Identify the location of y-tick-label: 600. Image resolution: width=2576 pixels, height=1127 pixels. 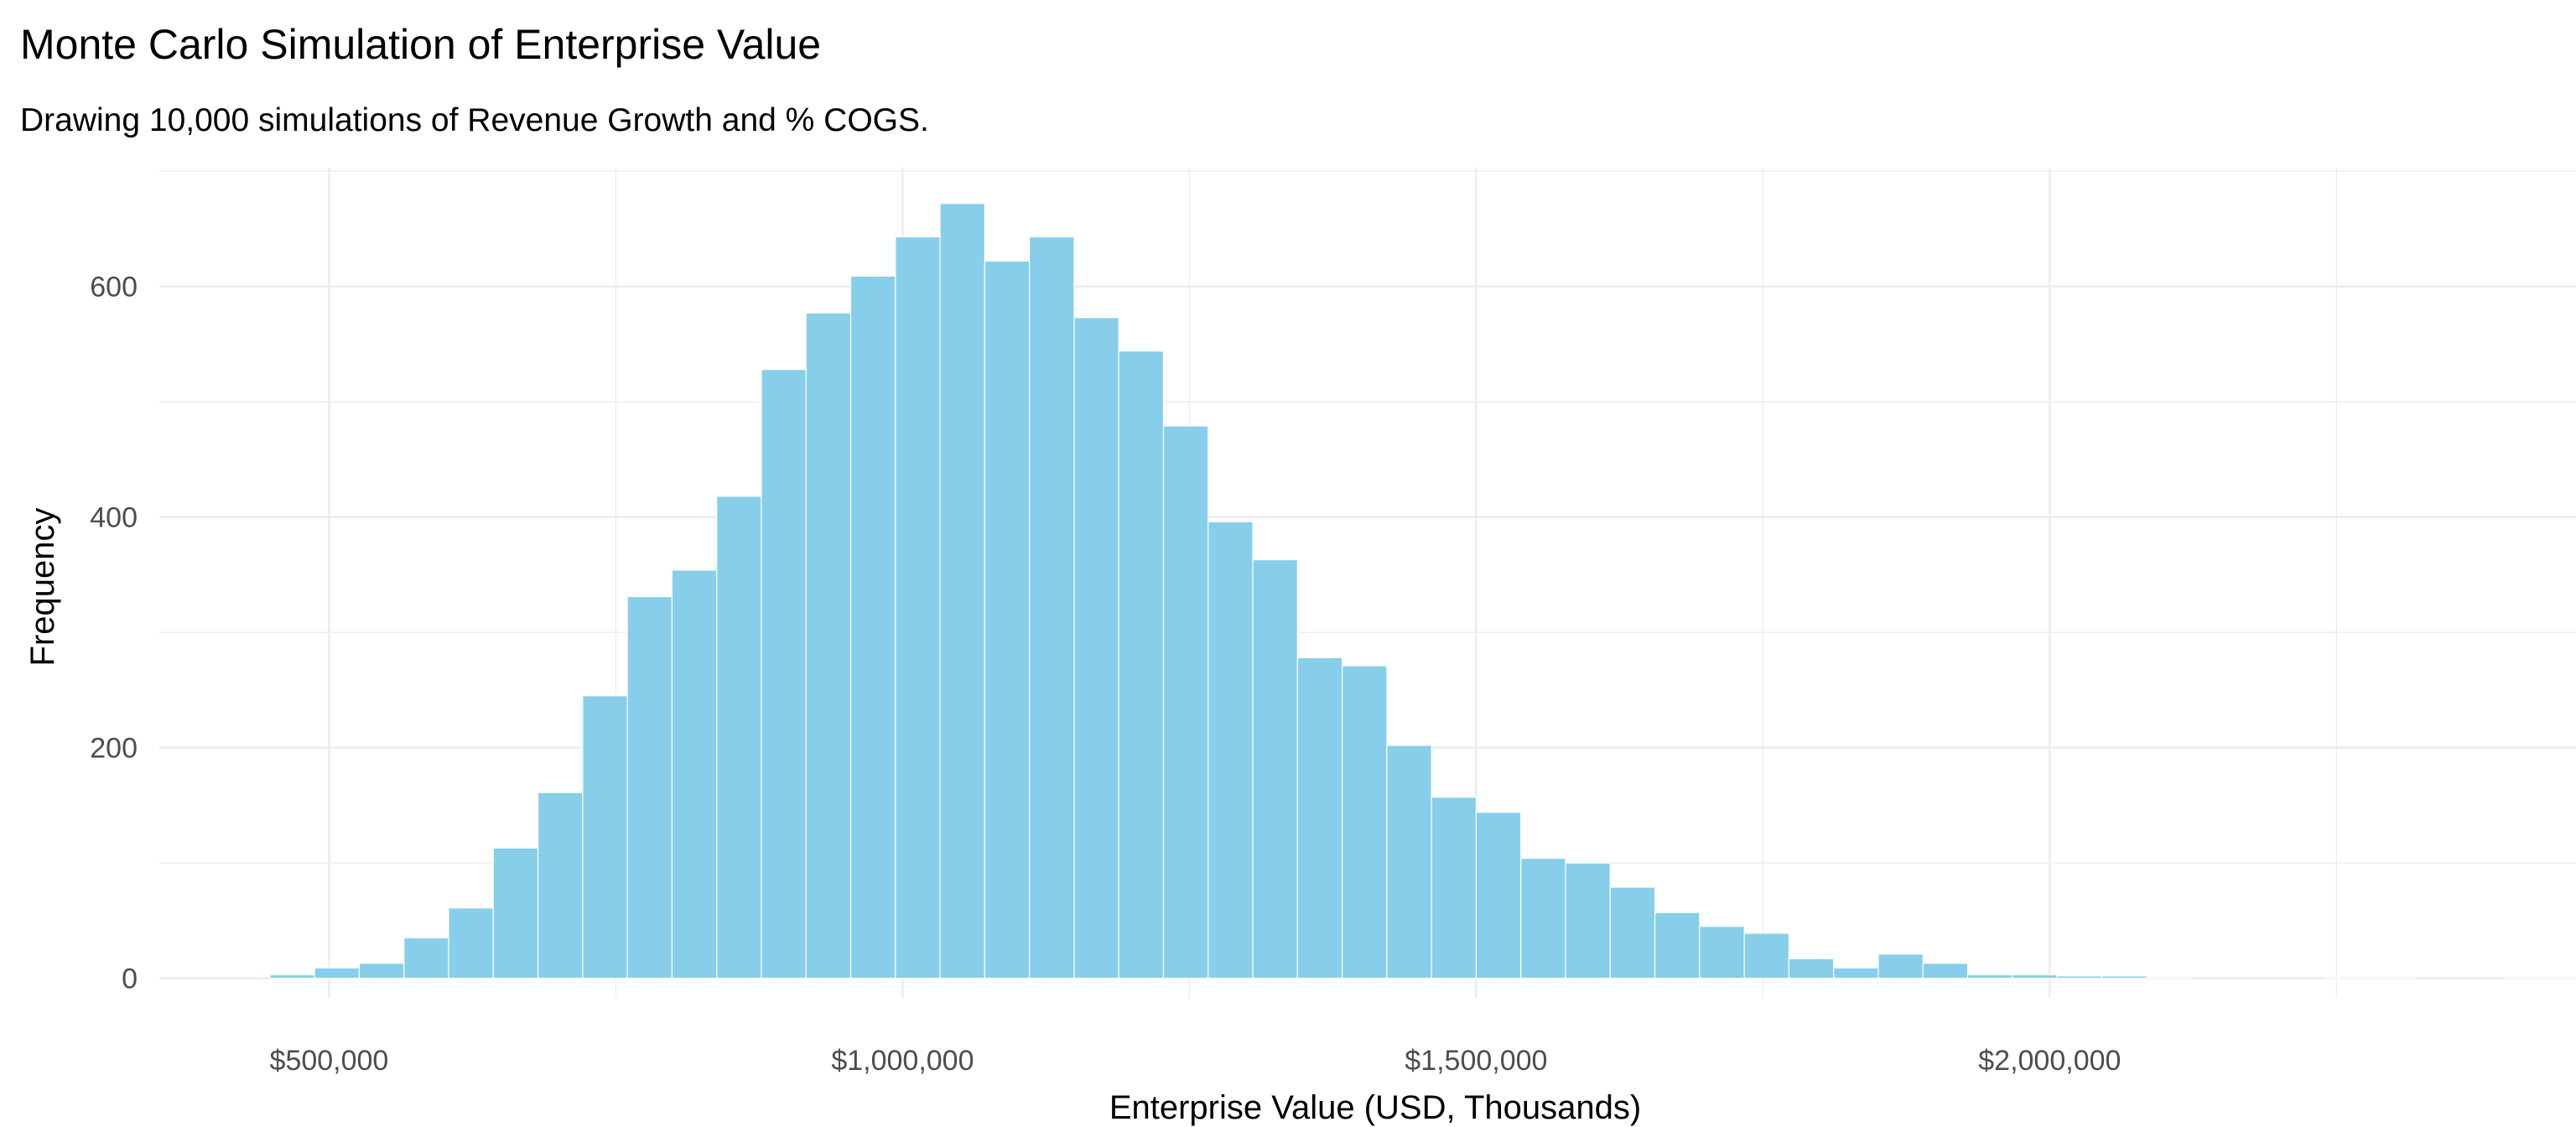
(114, 288).